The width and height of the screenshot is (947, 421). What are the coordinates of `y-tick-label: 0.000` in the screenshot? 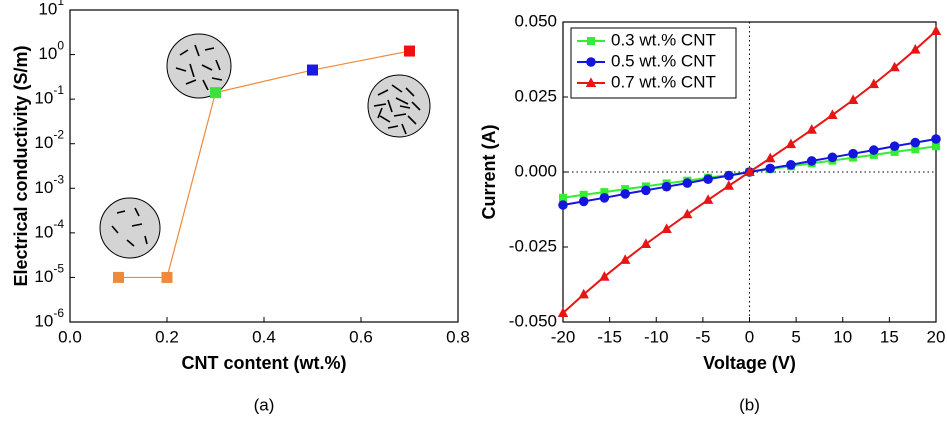 It's located at (535, 170).